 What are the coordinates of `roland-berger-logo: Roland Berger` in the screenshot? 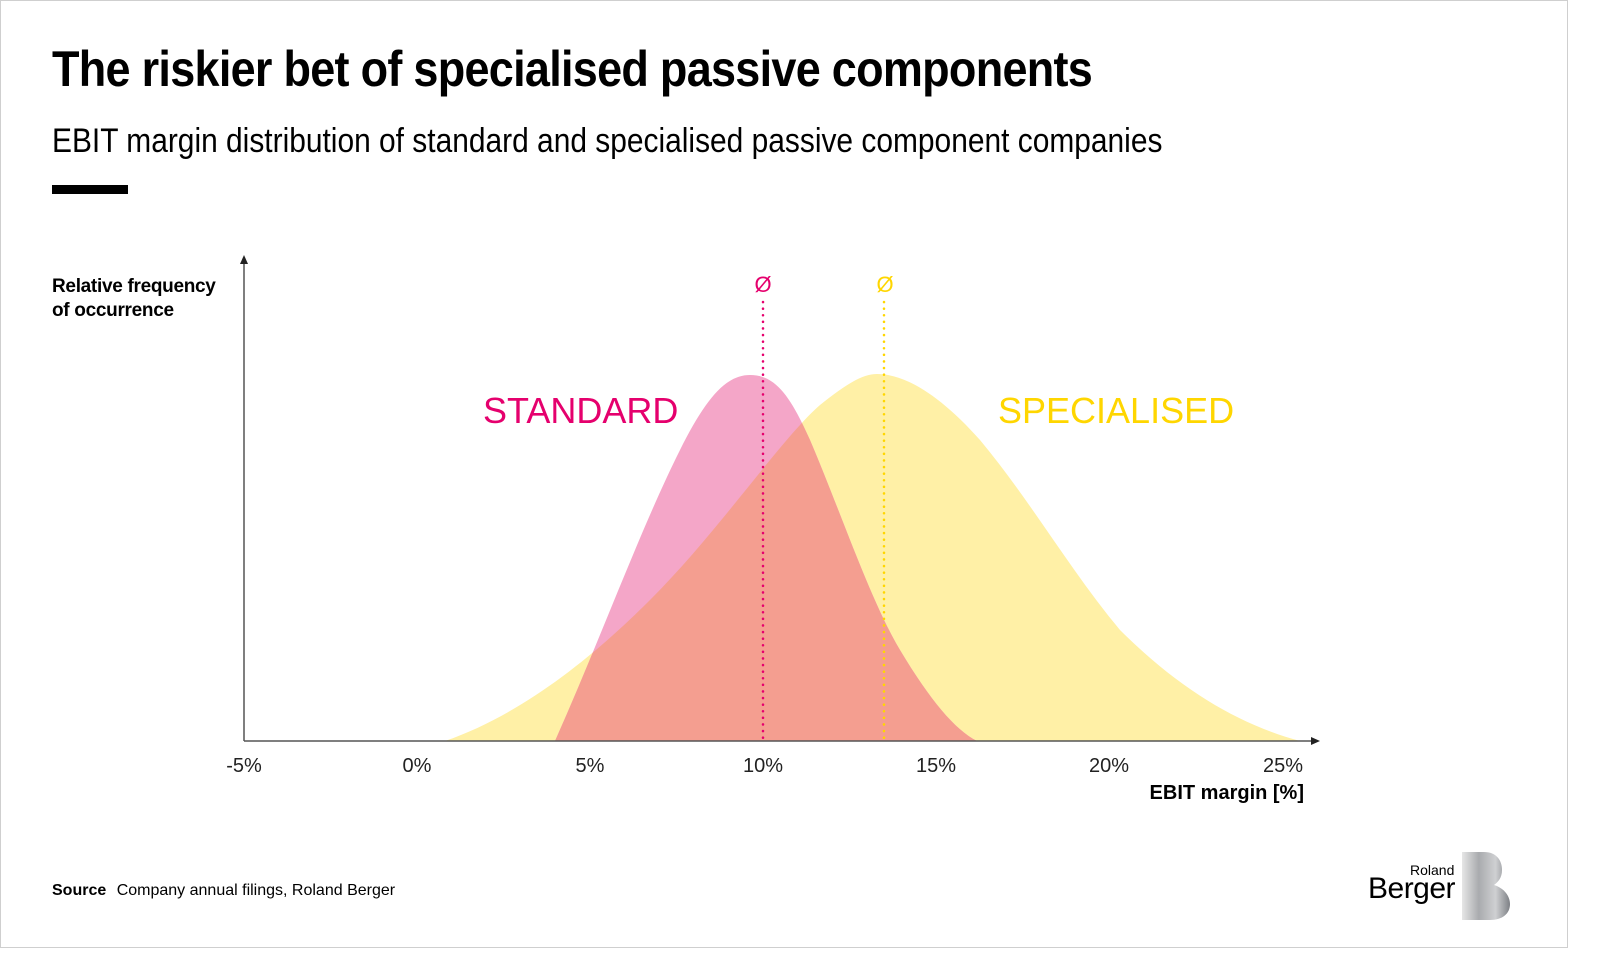 It's located at (1443, 887).